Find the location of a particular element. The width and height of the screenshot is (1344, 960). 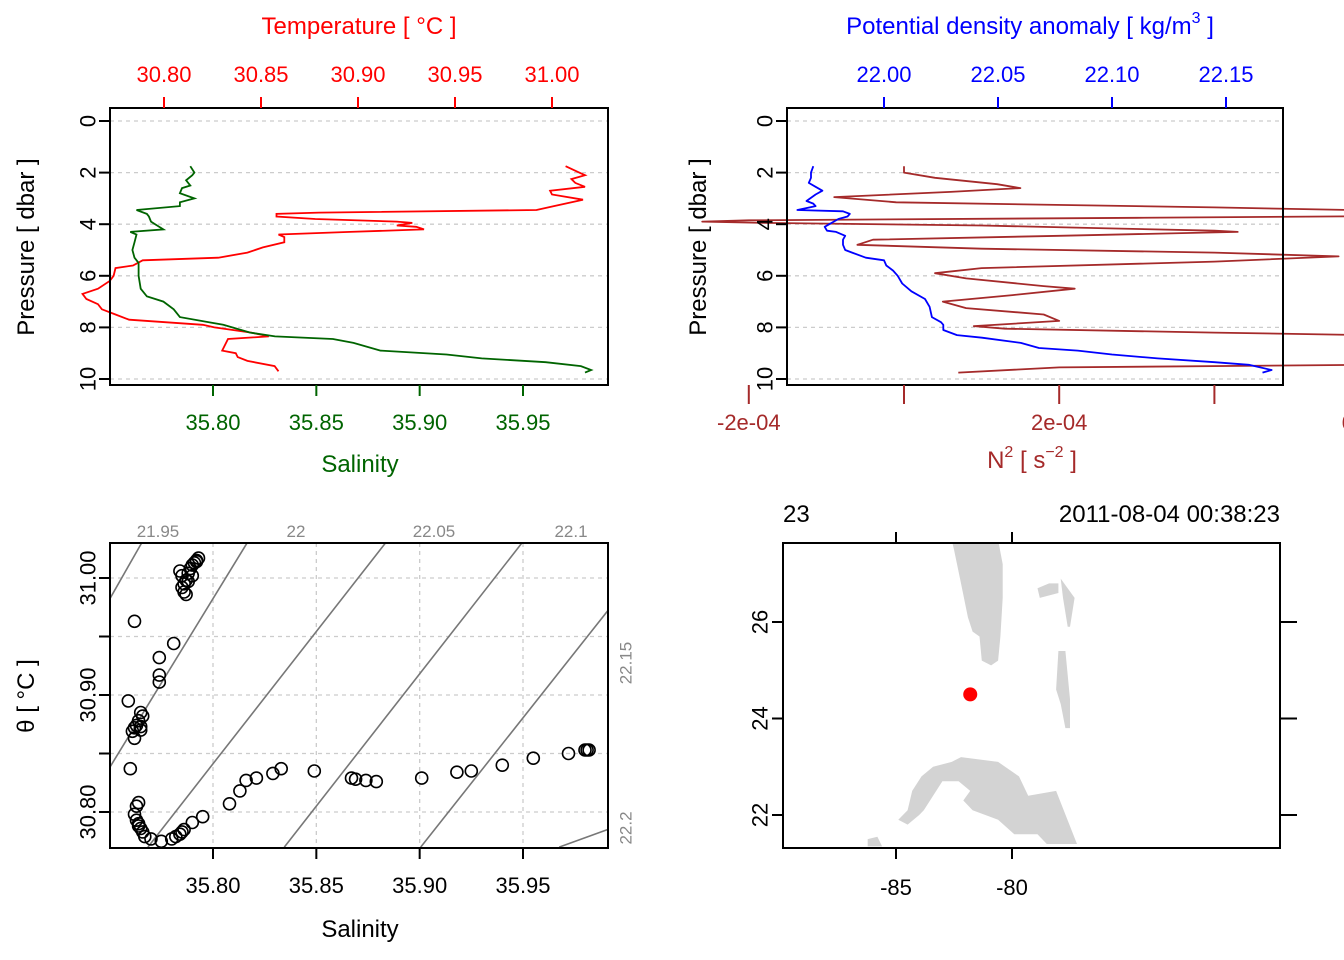

density-tick-label: 22.10 is located at coordinates (1111, 74).